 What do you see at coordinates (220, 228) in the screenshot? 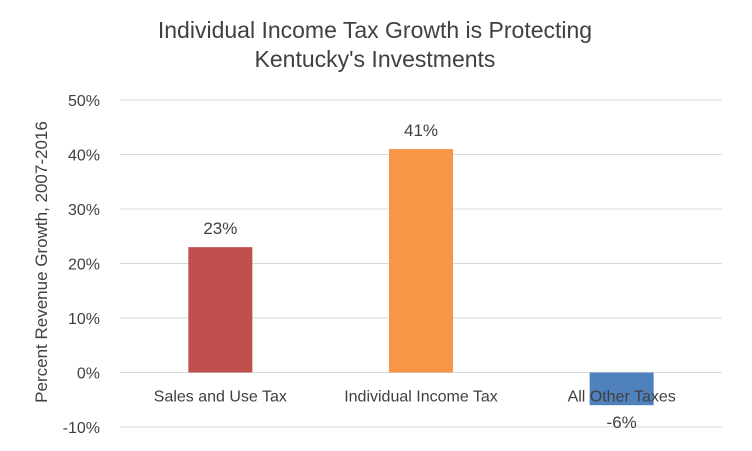
I see `data-label: 23%` at bounding box center [220, 228].